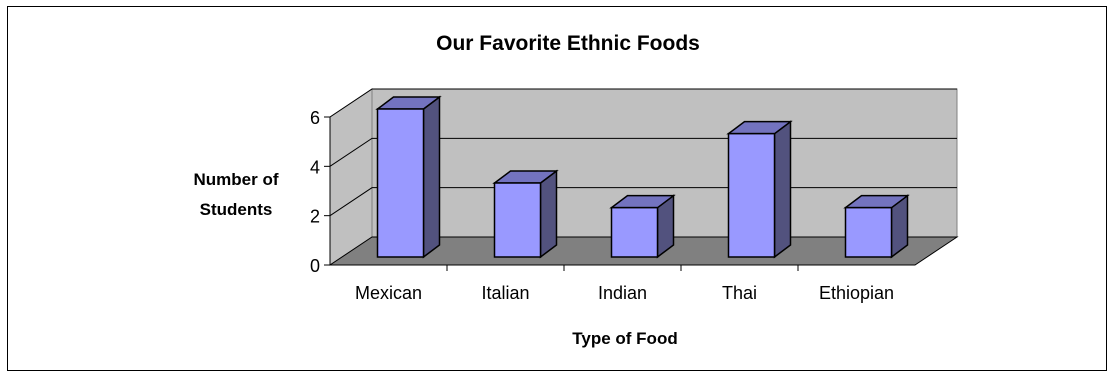 The width and height of the screenshot is (1114, 377). I want to click on side-wall, so click(351, 177).